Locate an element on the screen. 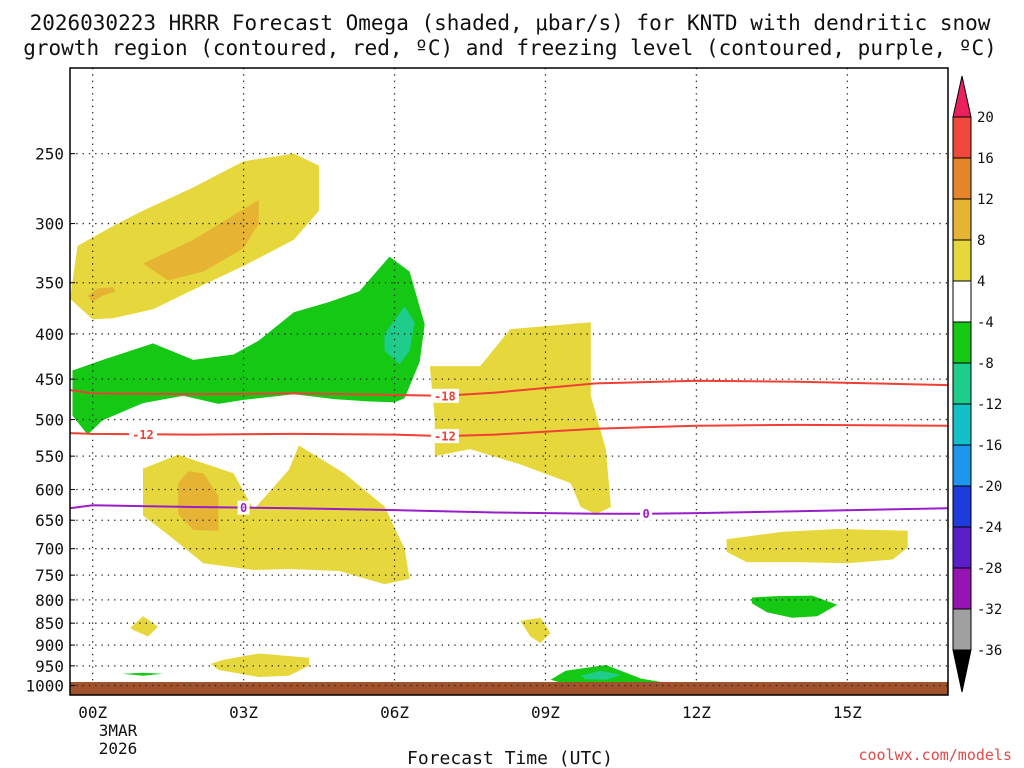  x-tick-label: 06Z is located at coordinates (394, 712).